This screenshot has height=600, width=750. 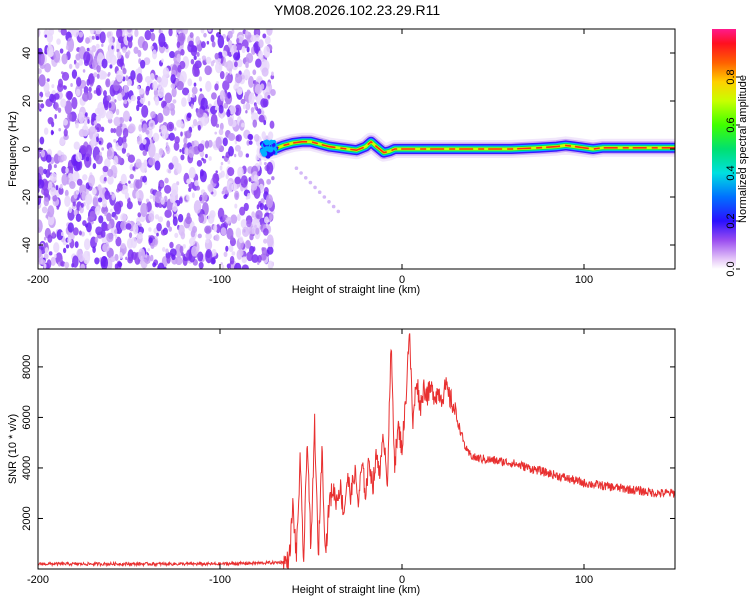 What do you see at coordinates (13, 149) in the screenshot?
I see `spectrogram-ylabel: Frequency (Hz)` at bounding box center [13, 149].